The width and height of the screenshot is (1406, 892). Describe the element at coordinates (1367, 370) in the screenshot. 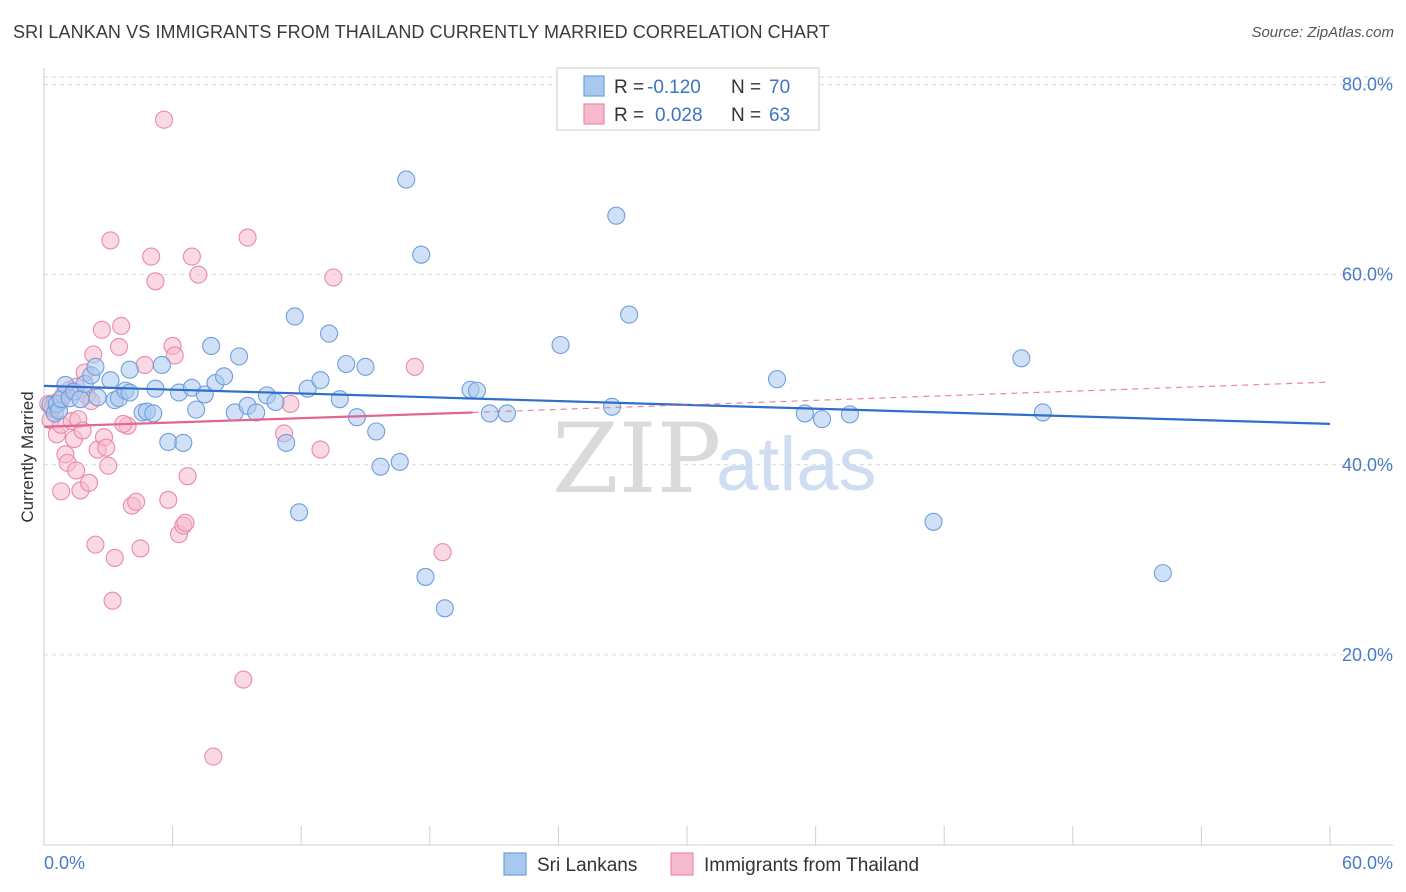

I see `y-tick-labels: 20.0% 40.0% 60.0% 80.0%` at that location.